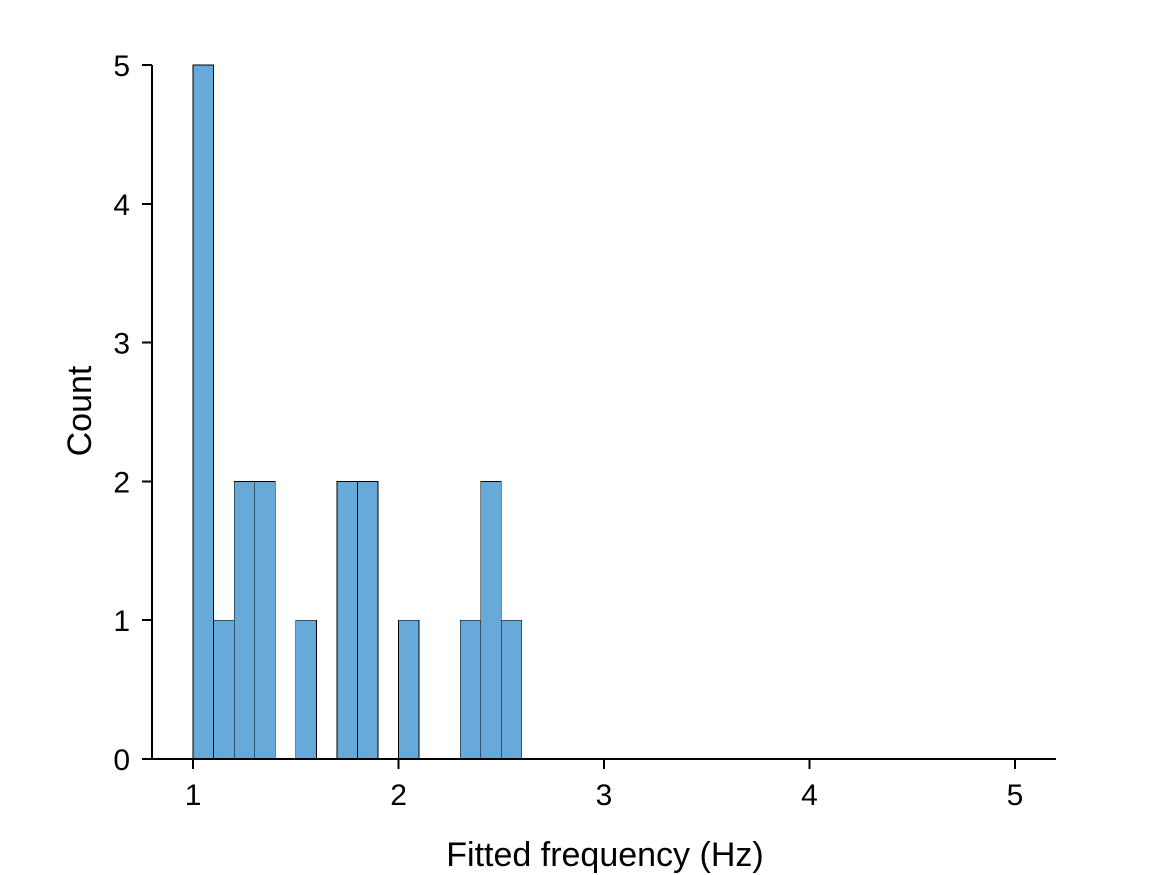 Image resolution: width=1167 pixels, height=875 pixels. I want to click on y-tick-label: 3, so click(121, 344).